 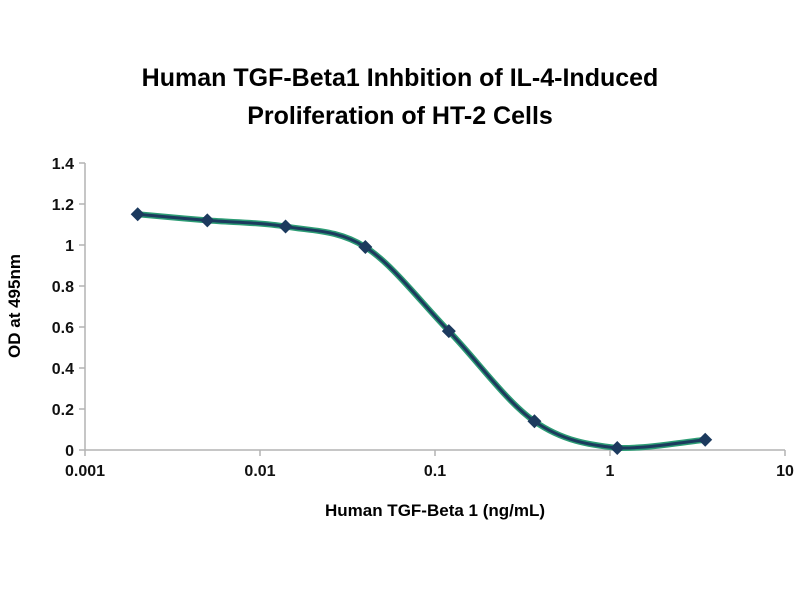 What do you see at coordinates (69, 246) in the screenshot?
I see `y-tick-label: 1` at bounding box center [69, 246].